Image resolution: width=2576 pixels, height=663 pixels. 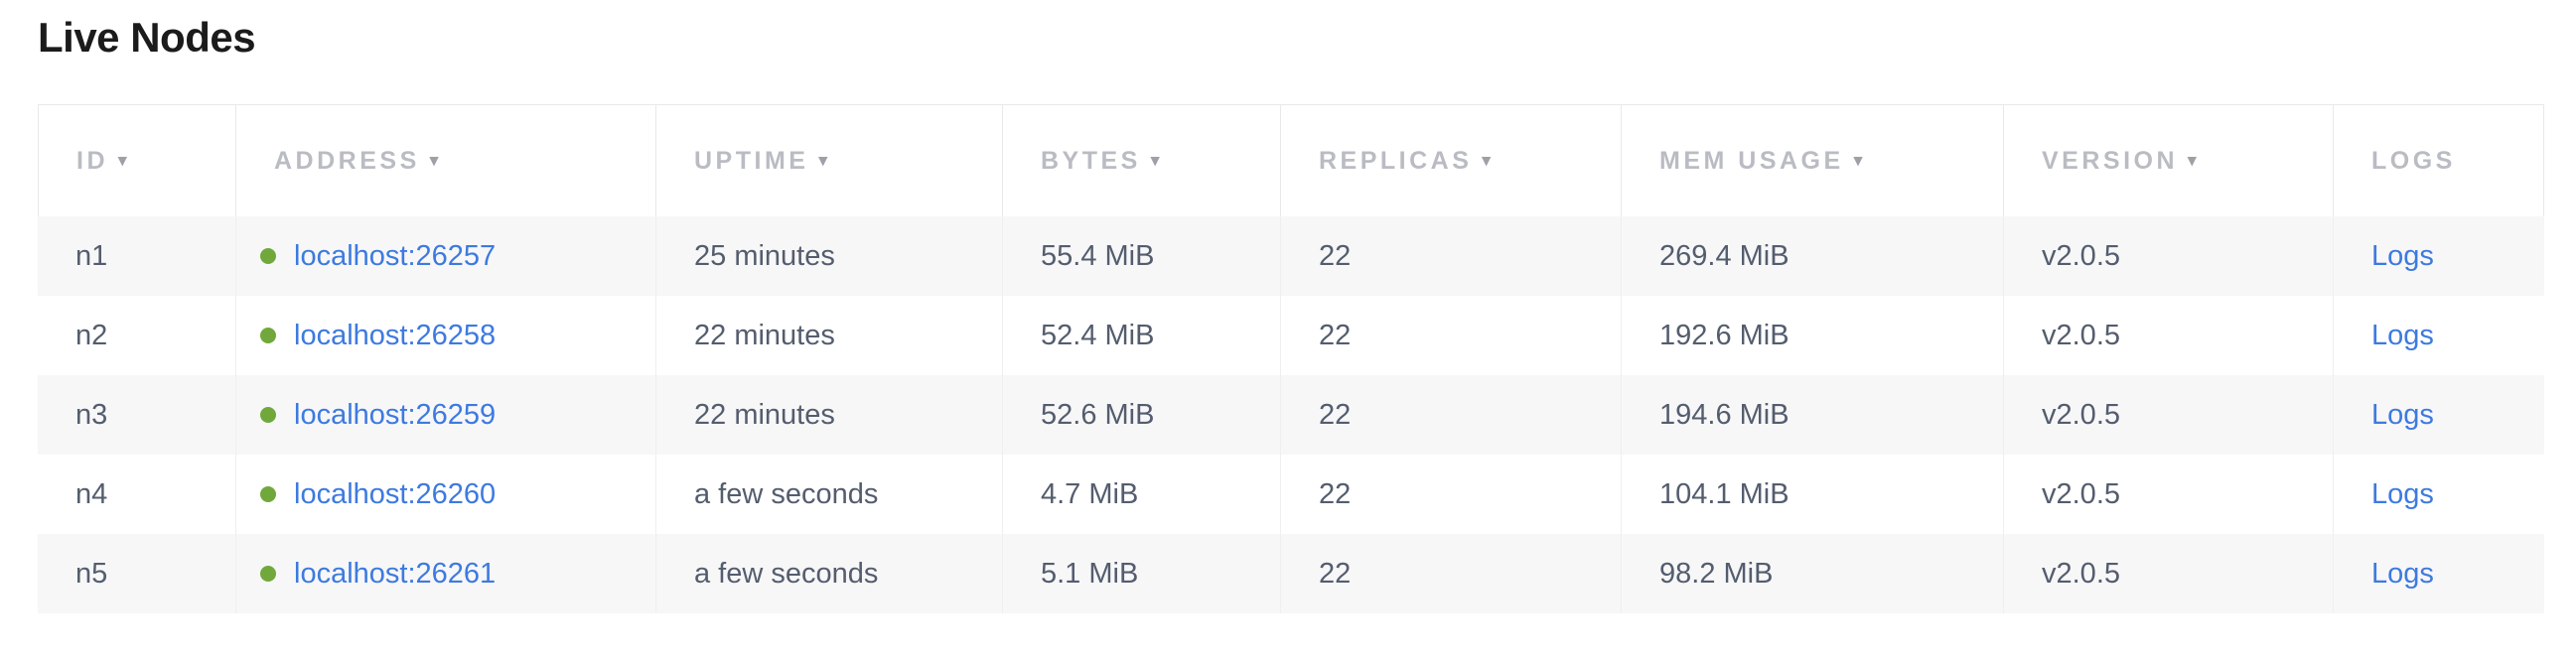 What do you see at coordinates (446, 160) in the screenshot?
I see `column-header-address: ADDRESS ▾` at bounding box center [446, 160].